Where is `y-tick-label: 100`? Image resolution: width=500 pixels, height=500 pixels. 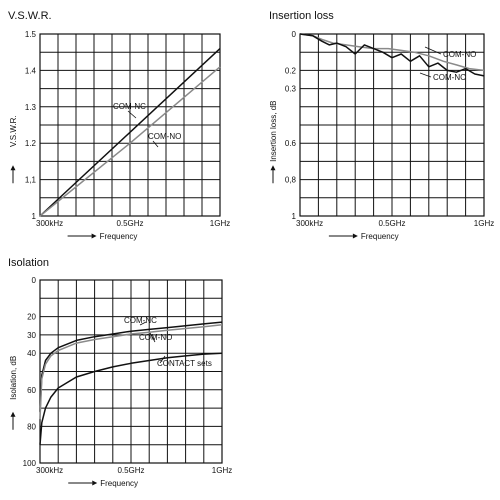 y-tick-label: 100 is located at coordinates (30, 463).